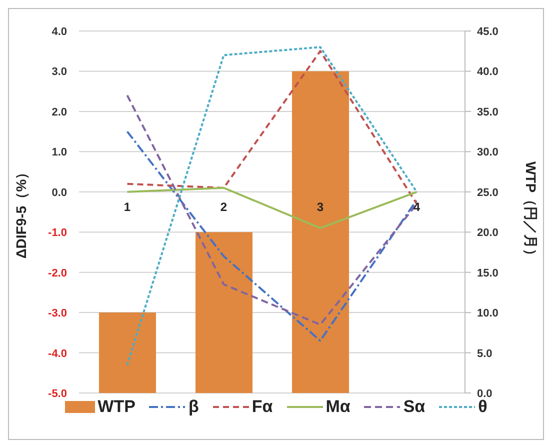 This screenshot has height=448, width=552. Describe the element at coordinates (262, 407) in the screenshot. I see `legend-label: Fα` at that location.